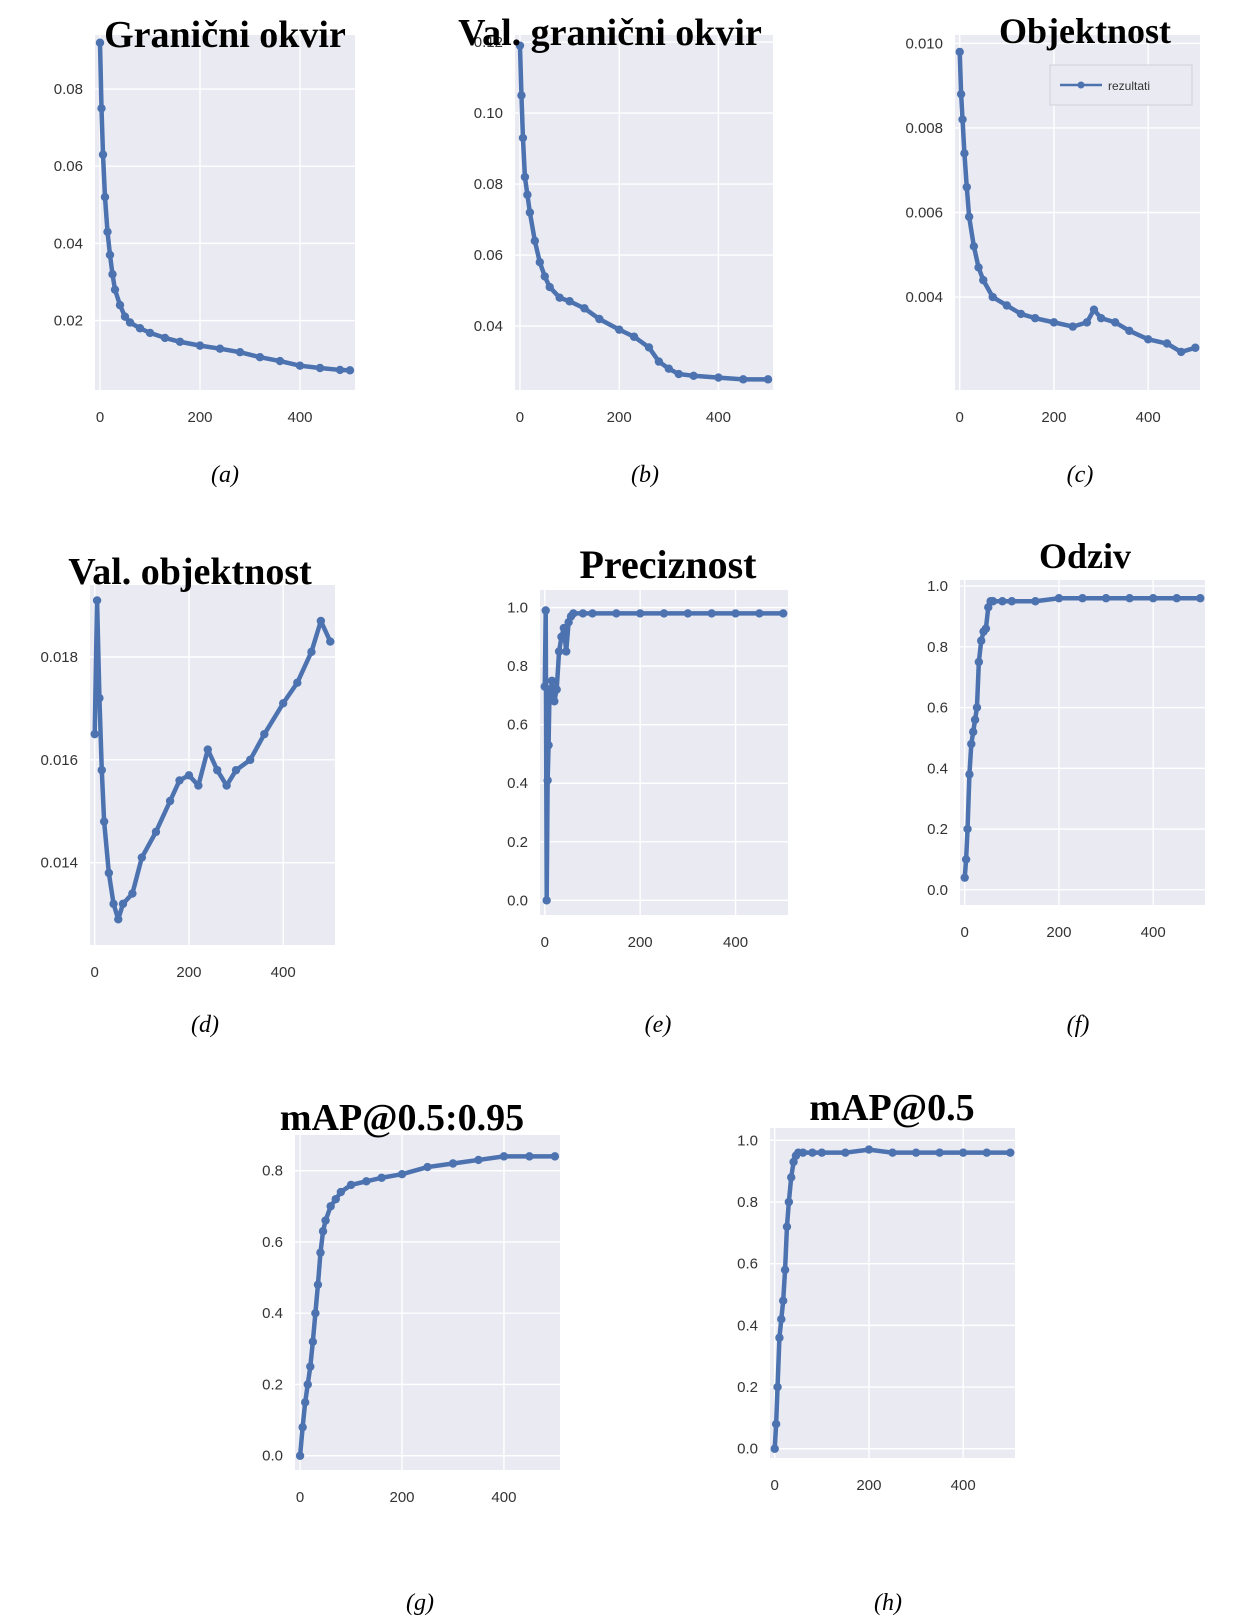  Describe the element at coordinates (747, 1140) in the screenshot. I see `y-tick-label: 1.0` at that location.